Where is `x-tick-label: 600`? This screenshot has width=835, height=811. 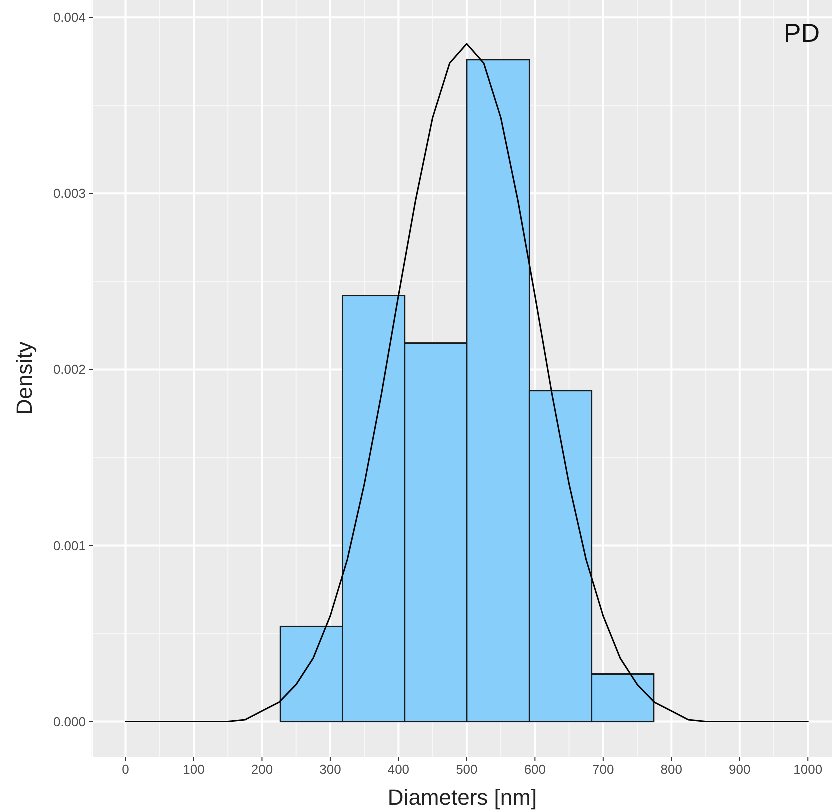
x-tick-label: 600 is located at coordinates (535, 769).